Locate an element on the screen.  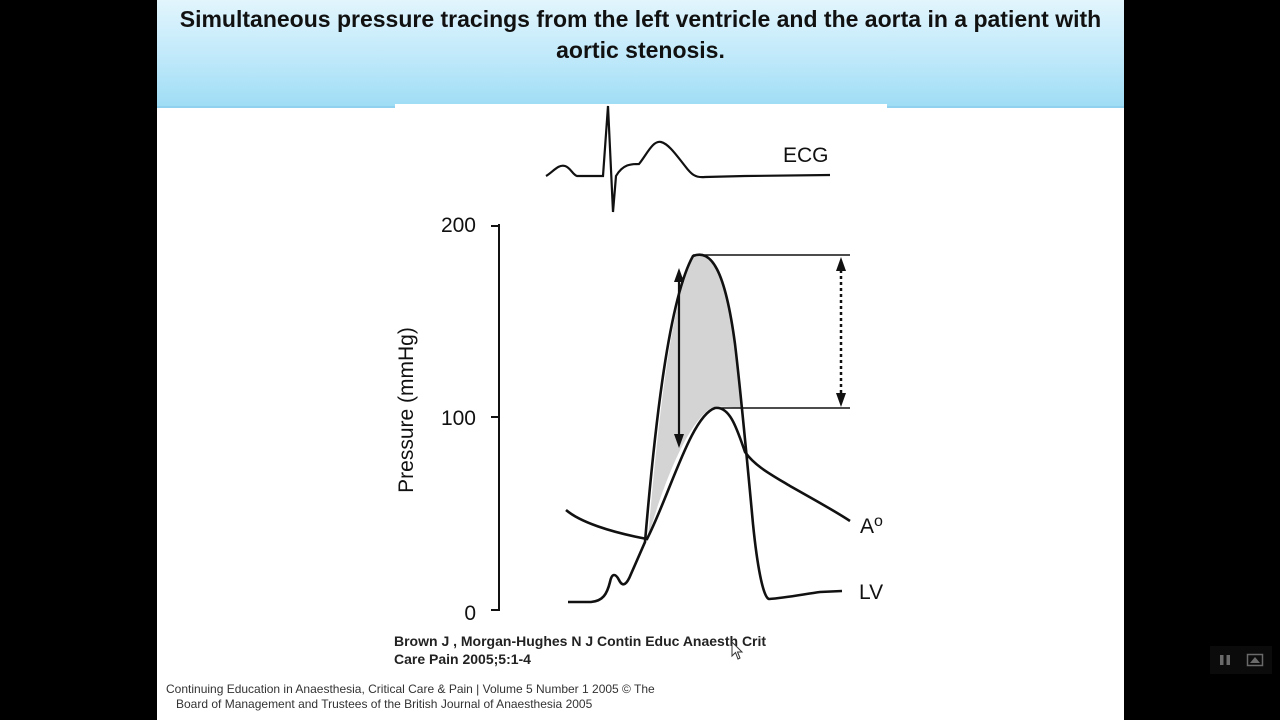
aortic-trace is located at coordinates (708, 473).